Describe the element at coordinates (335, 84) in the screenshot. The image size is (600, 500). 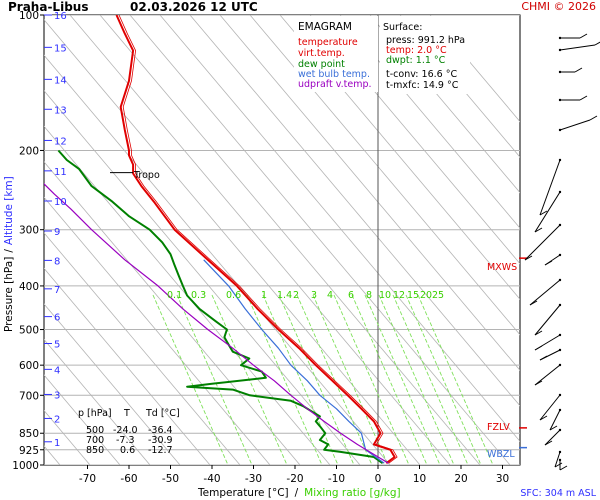
I see `legend-updraft: udpraft v.temp.` at that location.